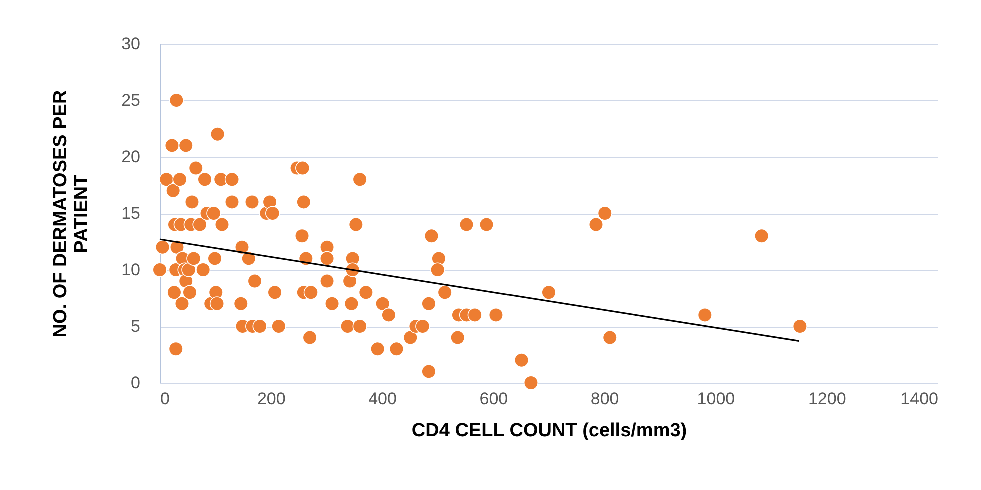  I want to click on x-tick-label: 600, so click(494, 399).